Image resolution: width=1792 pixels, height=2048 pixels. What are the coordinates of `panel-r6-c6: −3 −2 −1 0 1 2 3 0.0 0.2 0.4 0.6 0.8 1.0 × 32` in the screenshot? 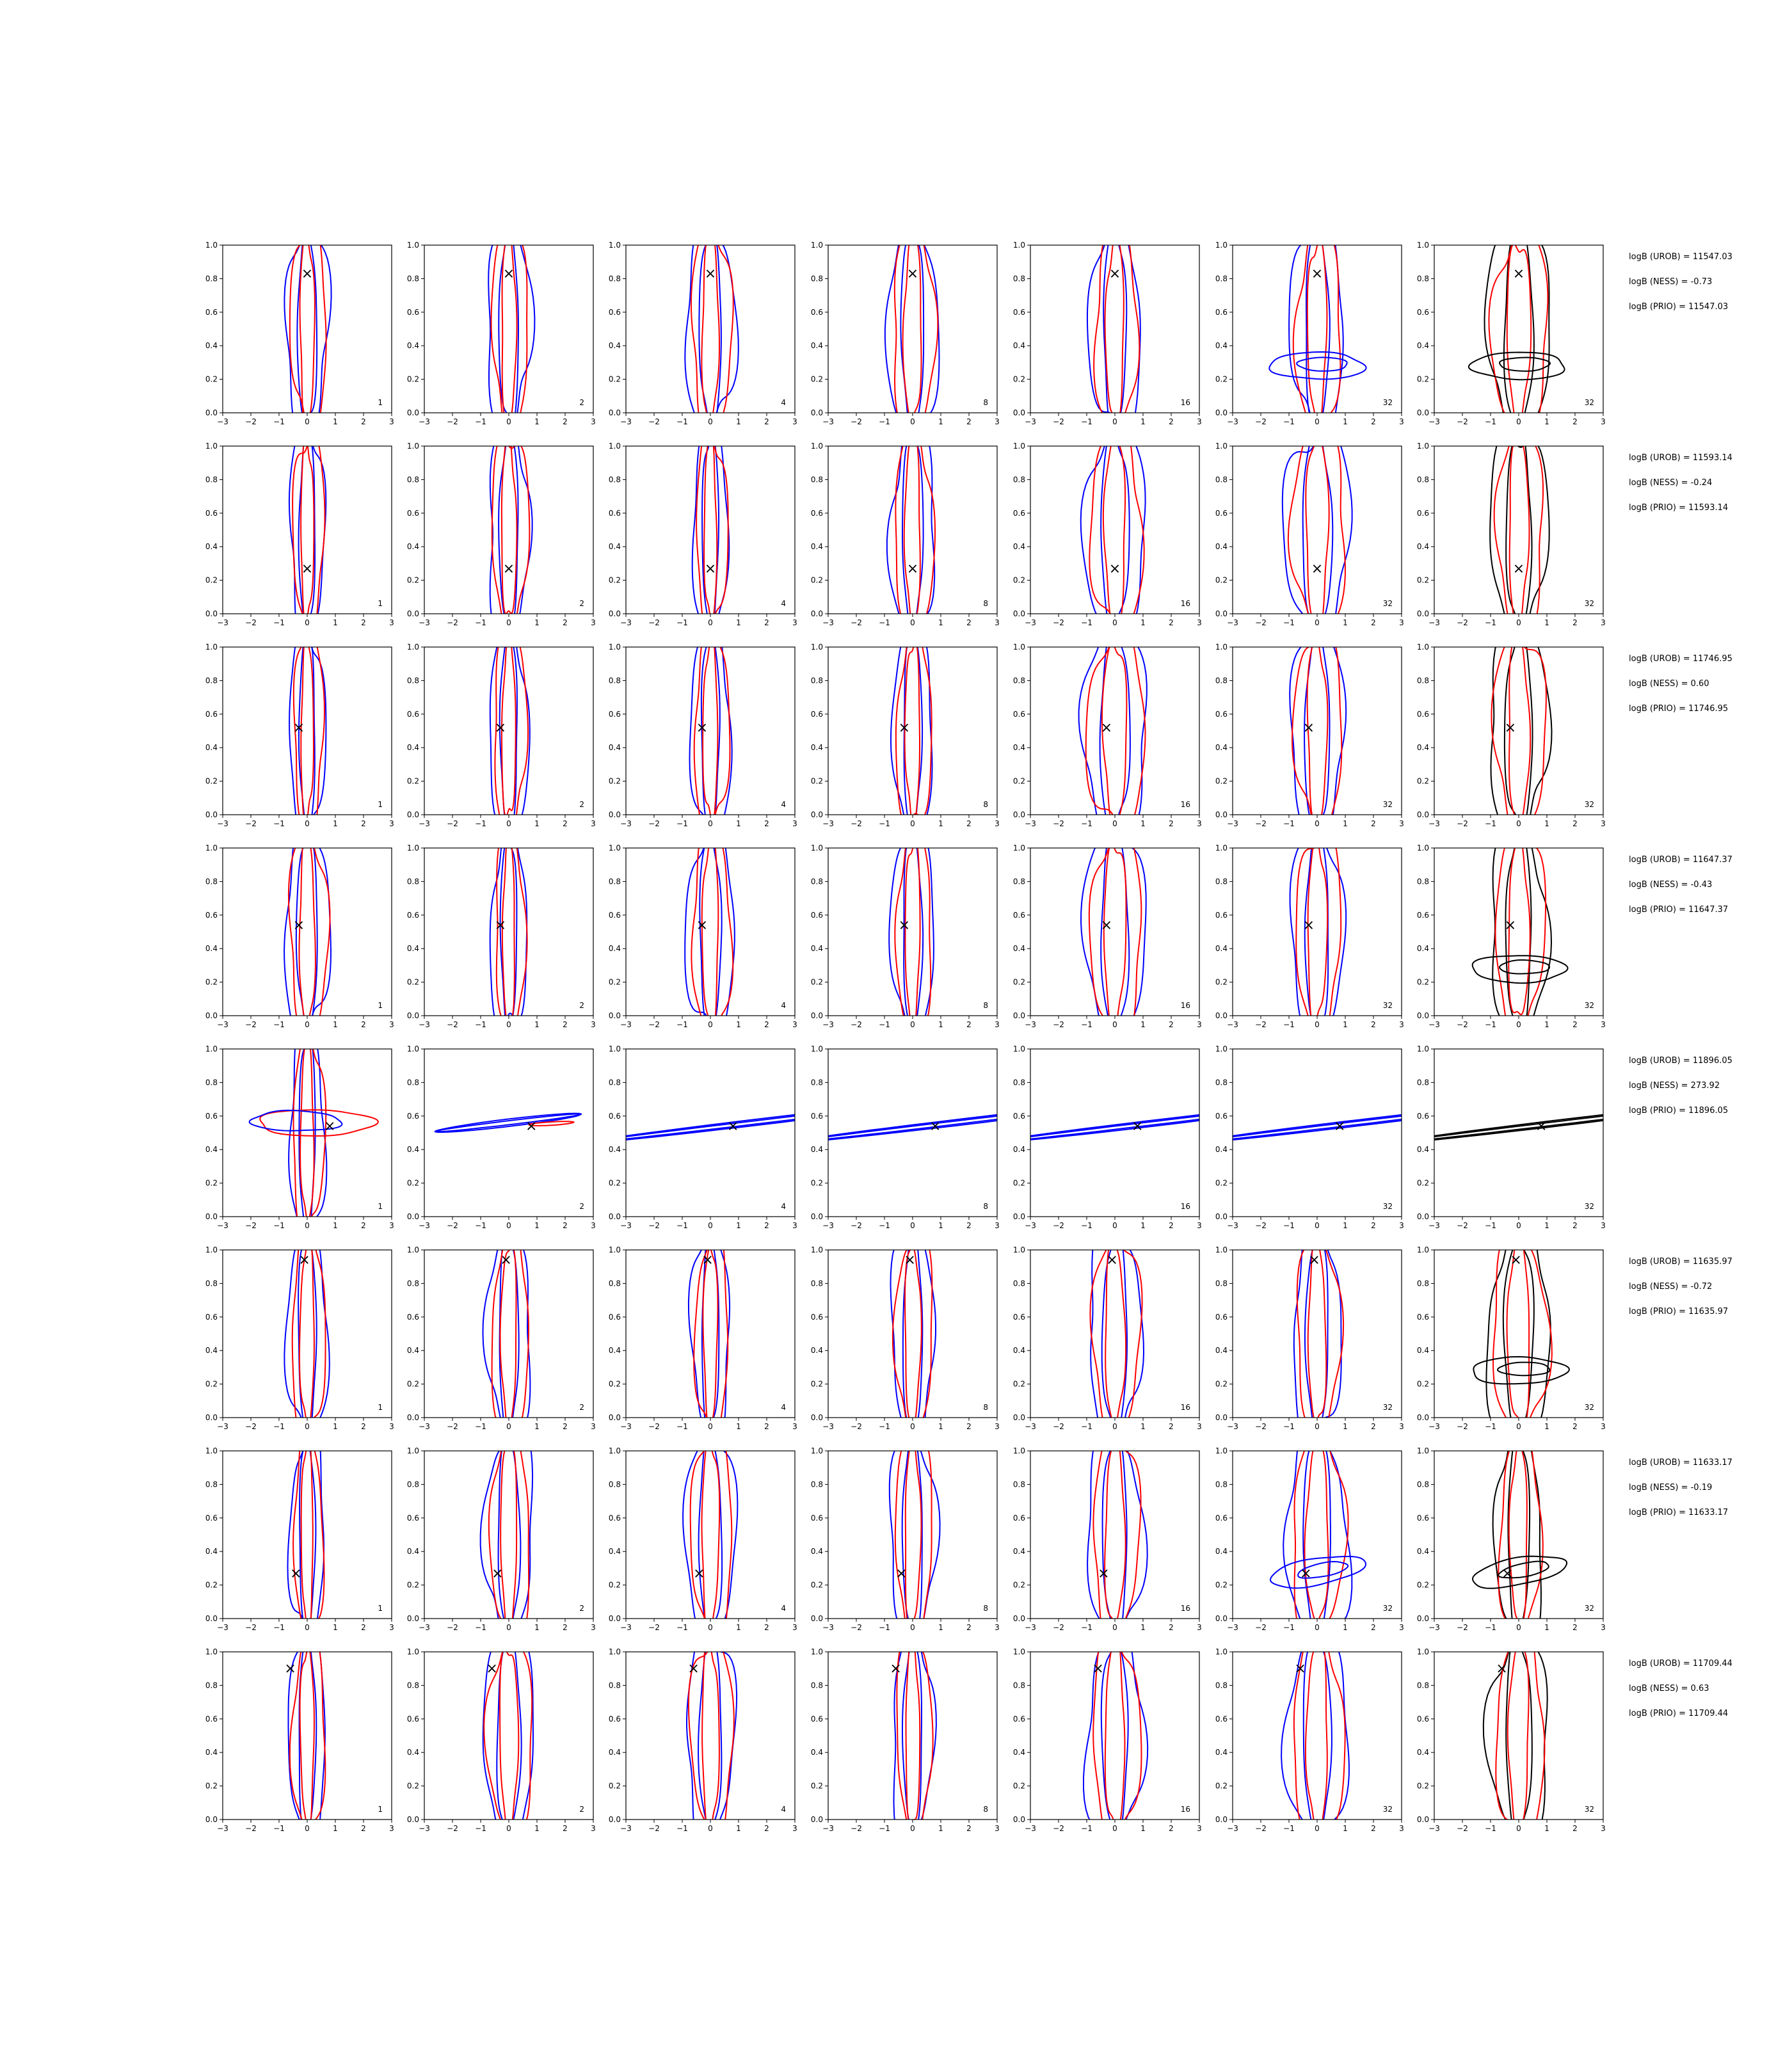 It's located at (1309, 1338).